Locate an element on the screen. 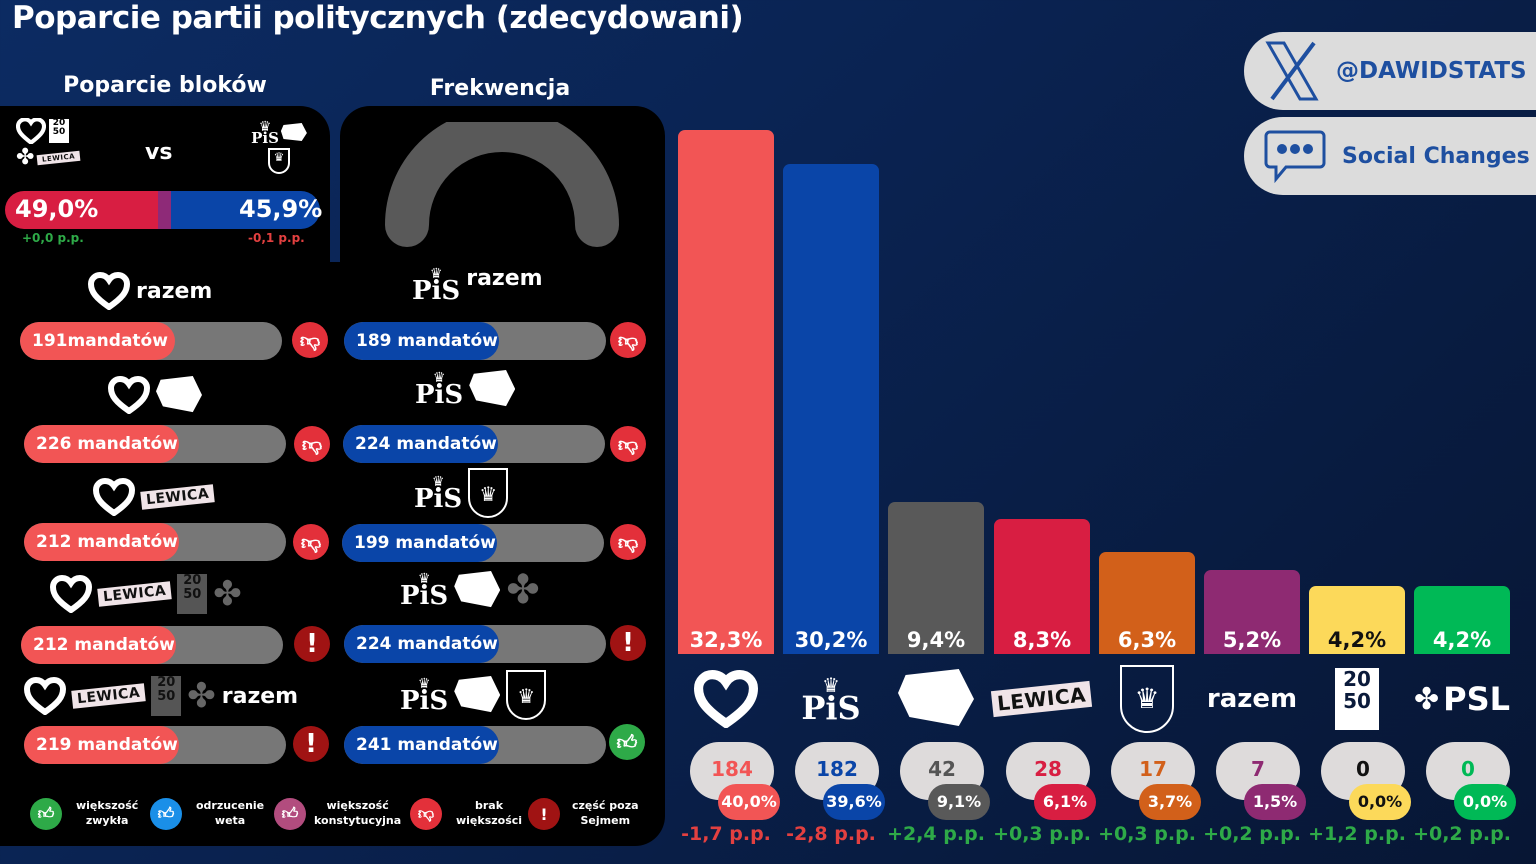  seat-share-pill: 6,1% is located at coordinates (1065, 802).